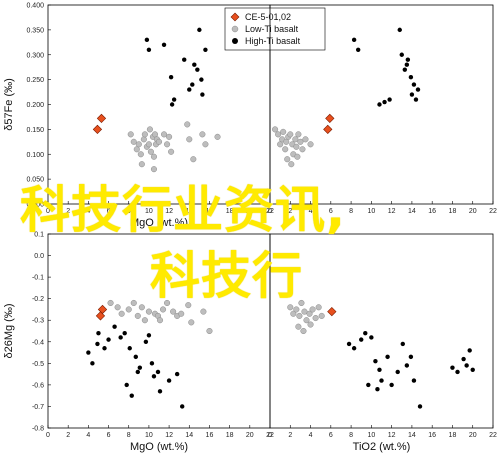 Image resolution: width=500 pixels, height=457 pixels. Describe the element at coordinates (235, 29) in the screenshot. I see `legend-marker-low-ti` at that location.